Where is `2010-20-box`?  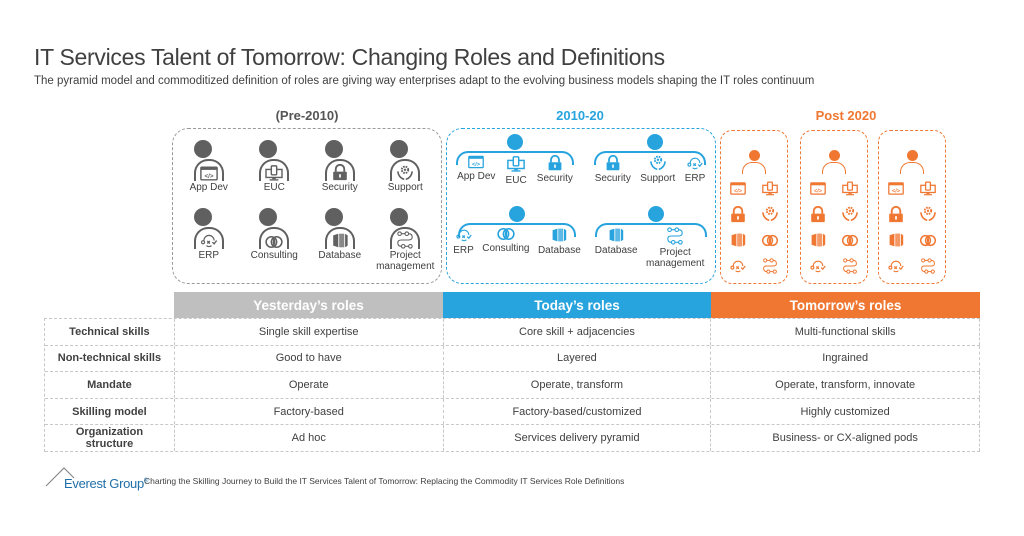 2010-20-box is located at coordinates (581, 206).